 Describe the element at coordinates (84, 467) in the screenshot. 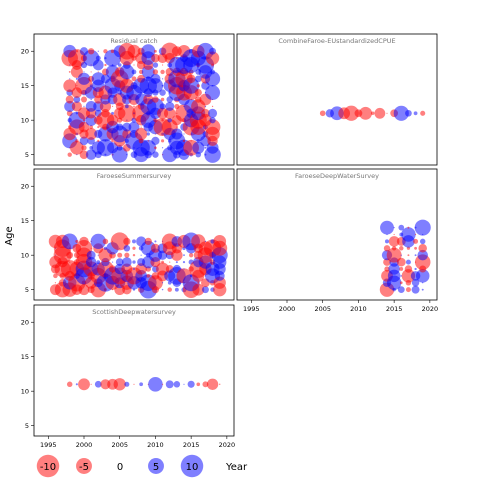

I see `legend-label: -5` at that location.